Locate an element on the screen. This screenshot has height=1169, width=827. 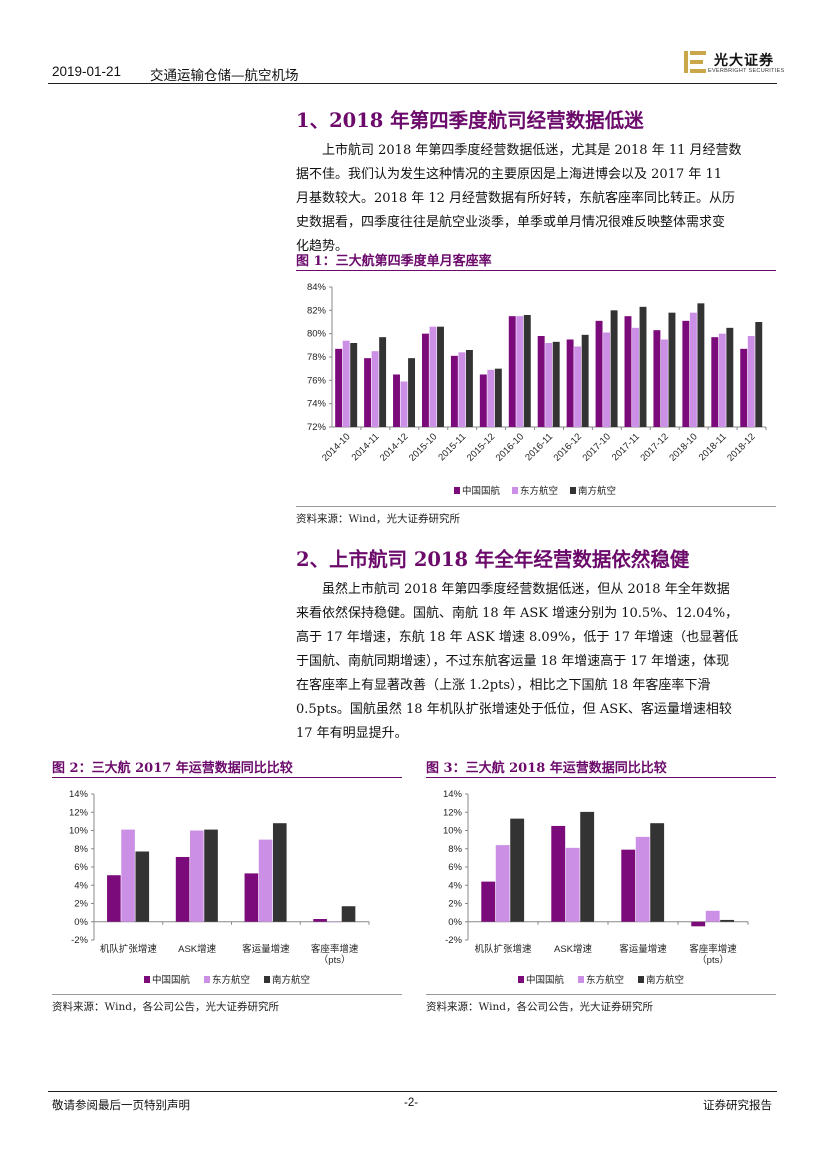
x-category-label: 2016-11 is located at coordinates (539, 447).